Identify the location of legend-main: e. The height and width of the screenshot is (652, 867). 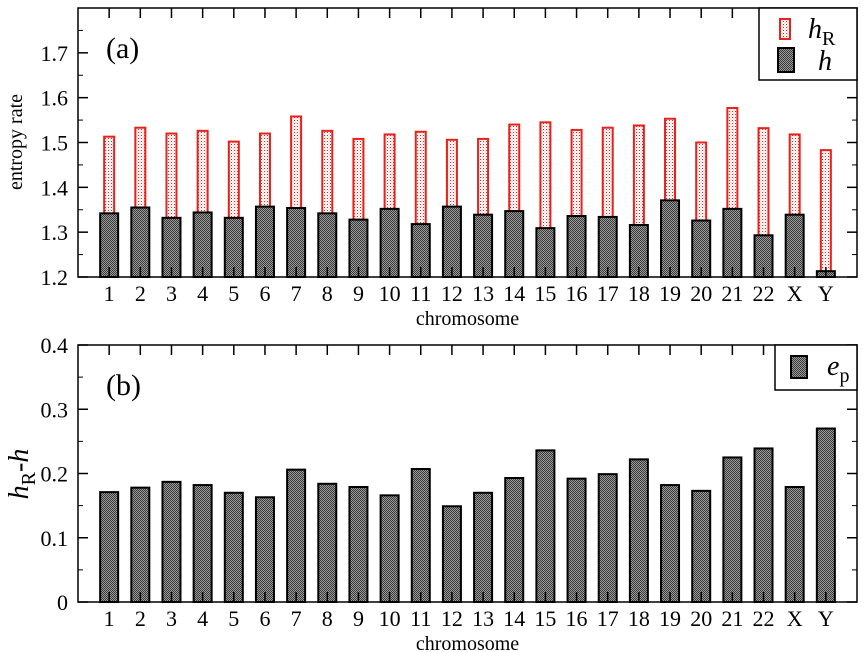
(833, 366).